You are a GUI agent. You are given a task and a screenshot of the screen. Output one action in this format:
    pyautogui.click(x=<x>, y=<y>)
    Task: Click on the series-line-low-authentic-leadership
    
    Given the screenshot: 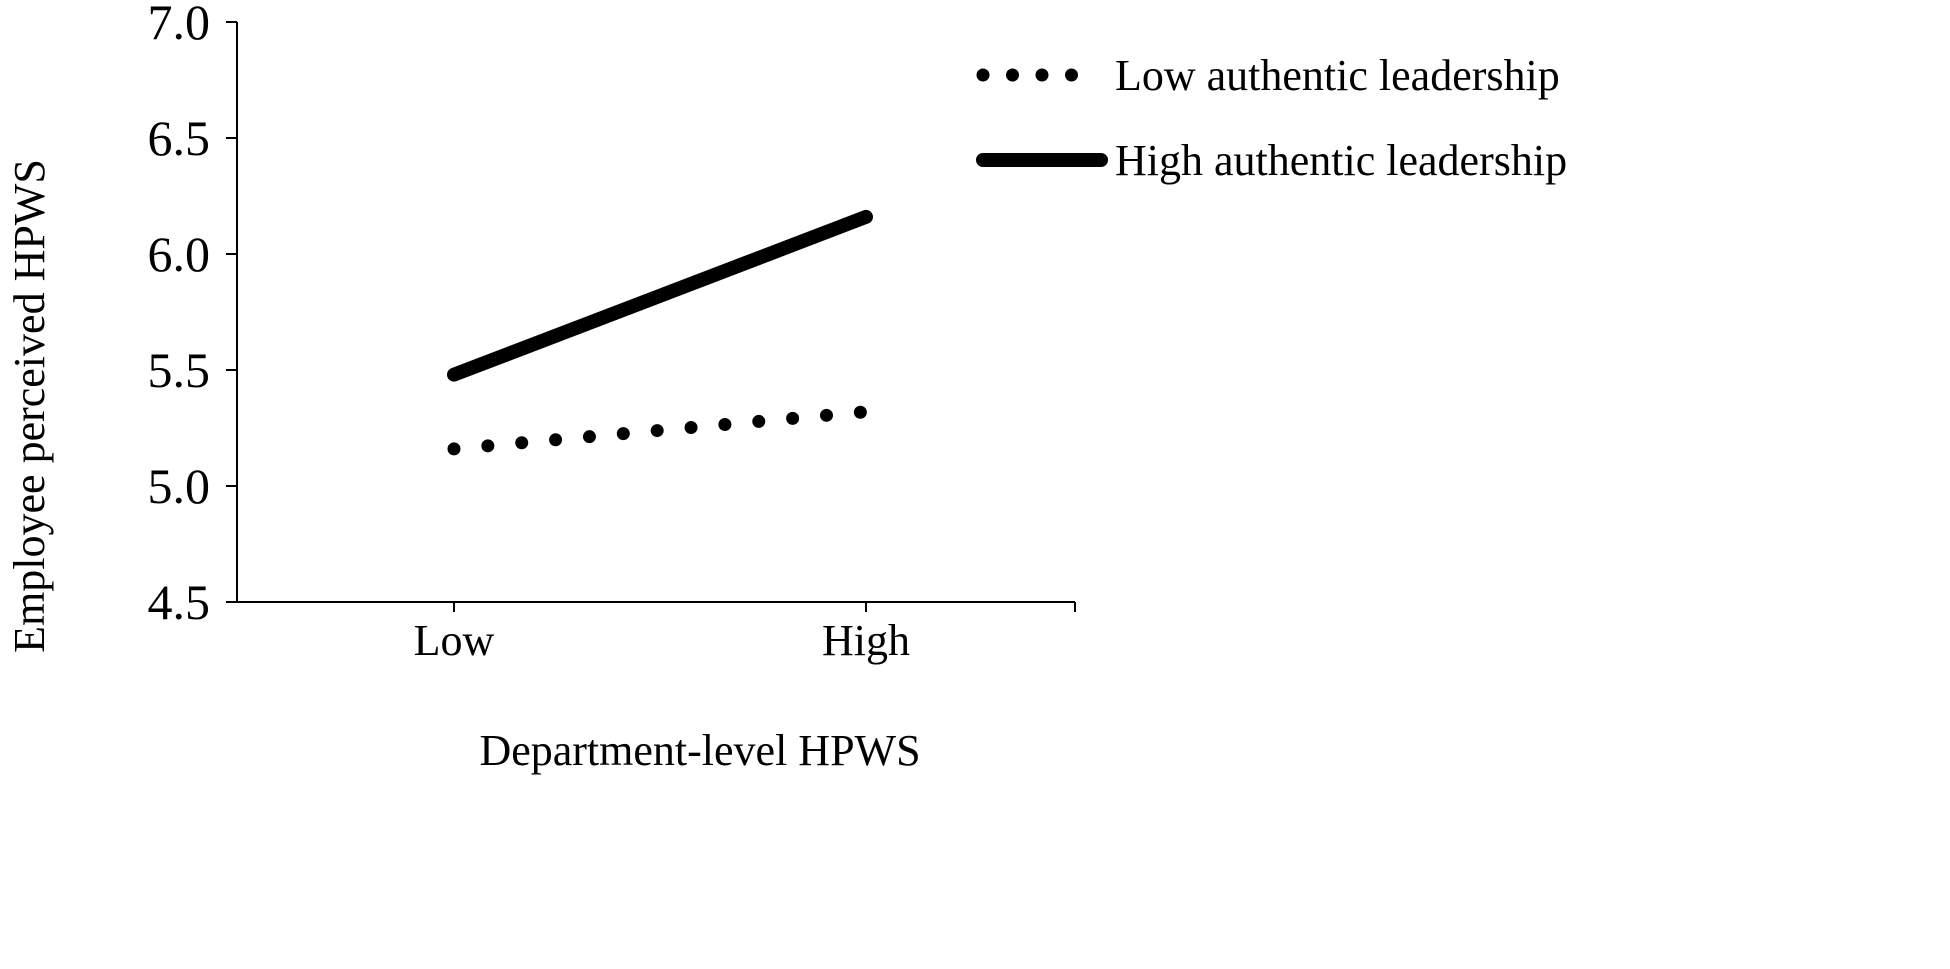 What is the action you would take?
    pyautogui.click(x=660, y=430)
    